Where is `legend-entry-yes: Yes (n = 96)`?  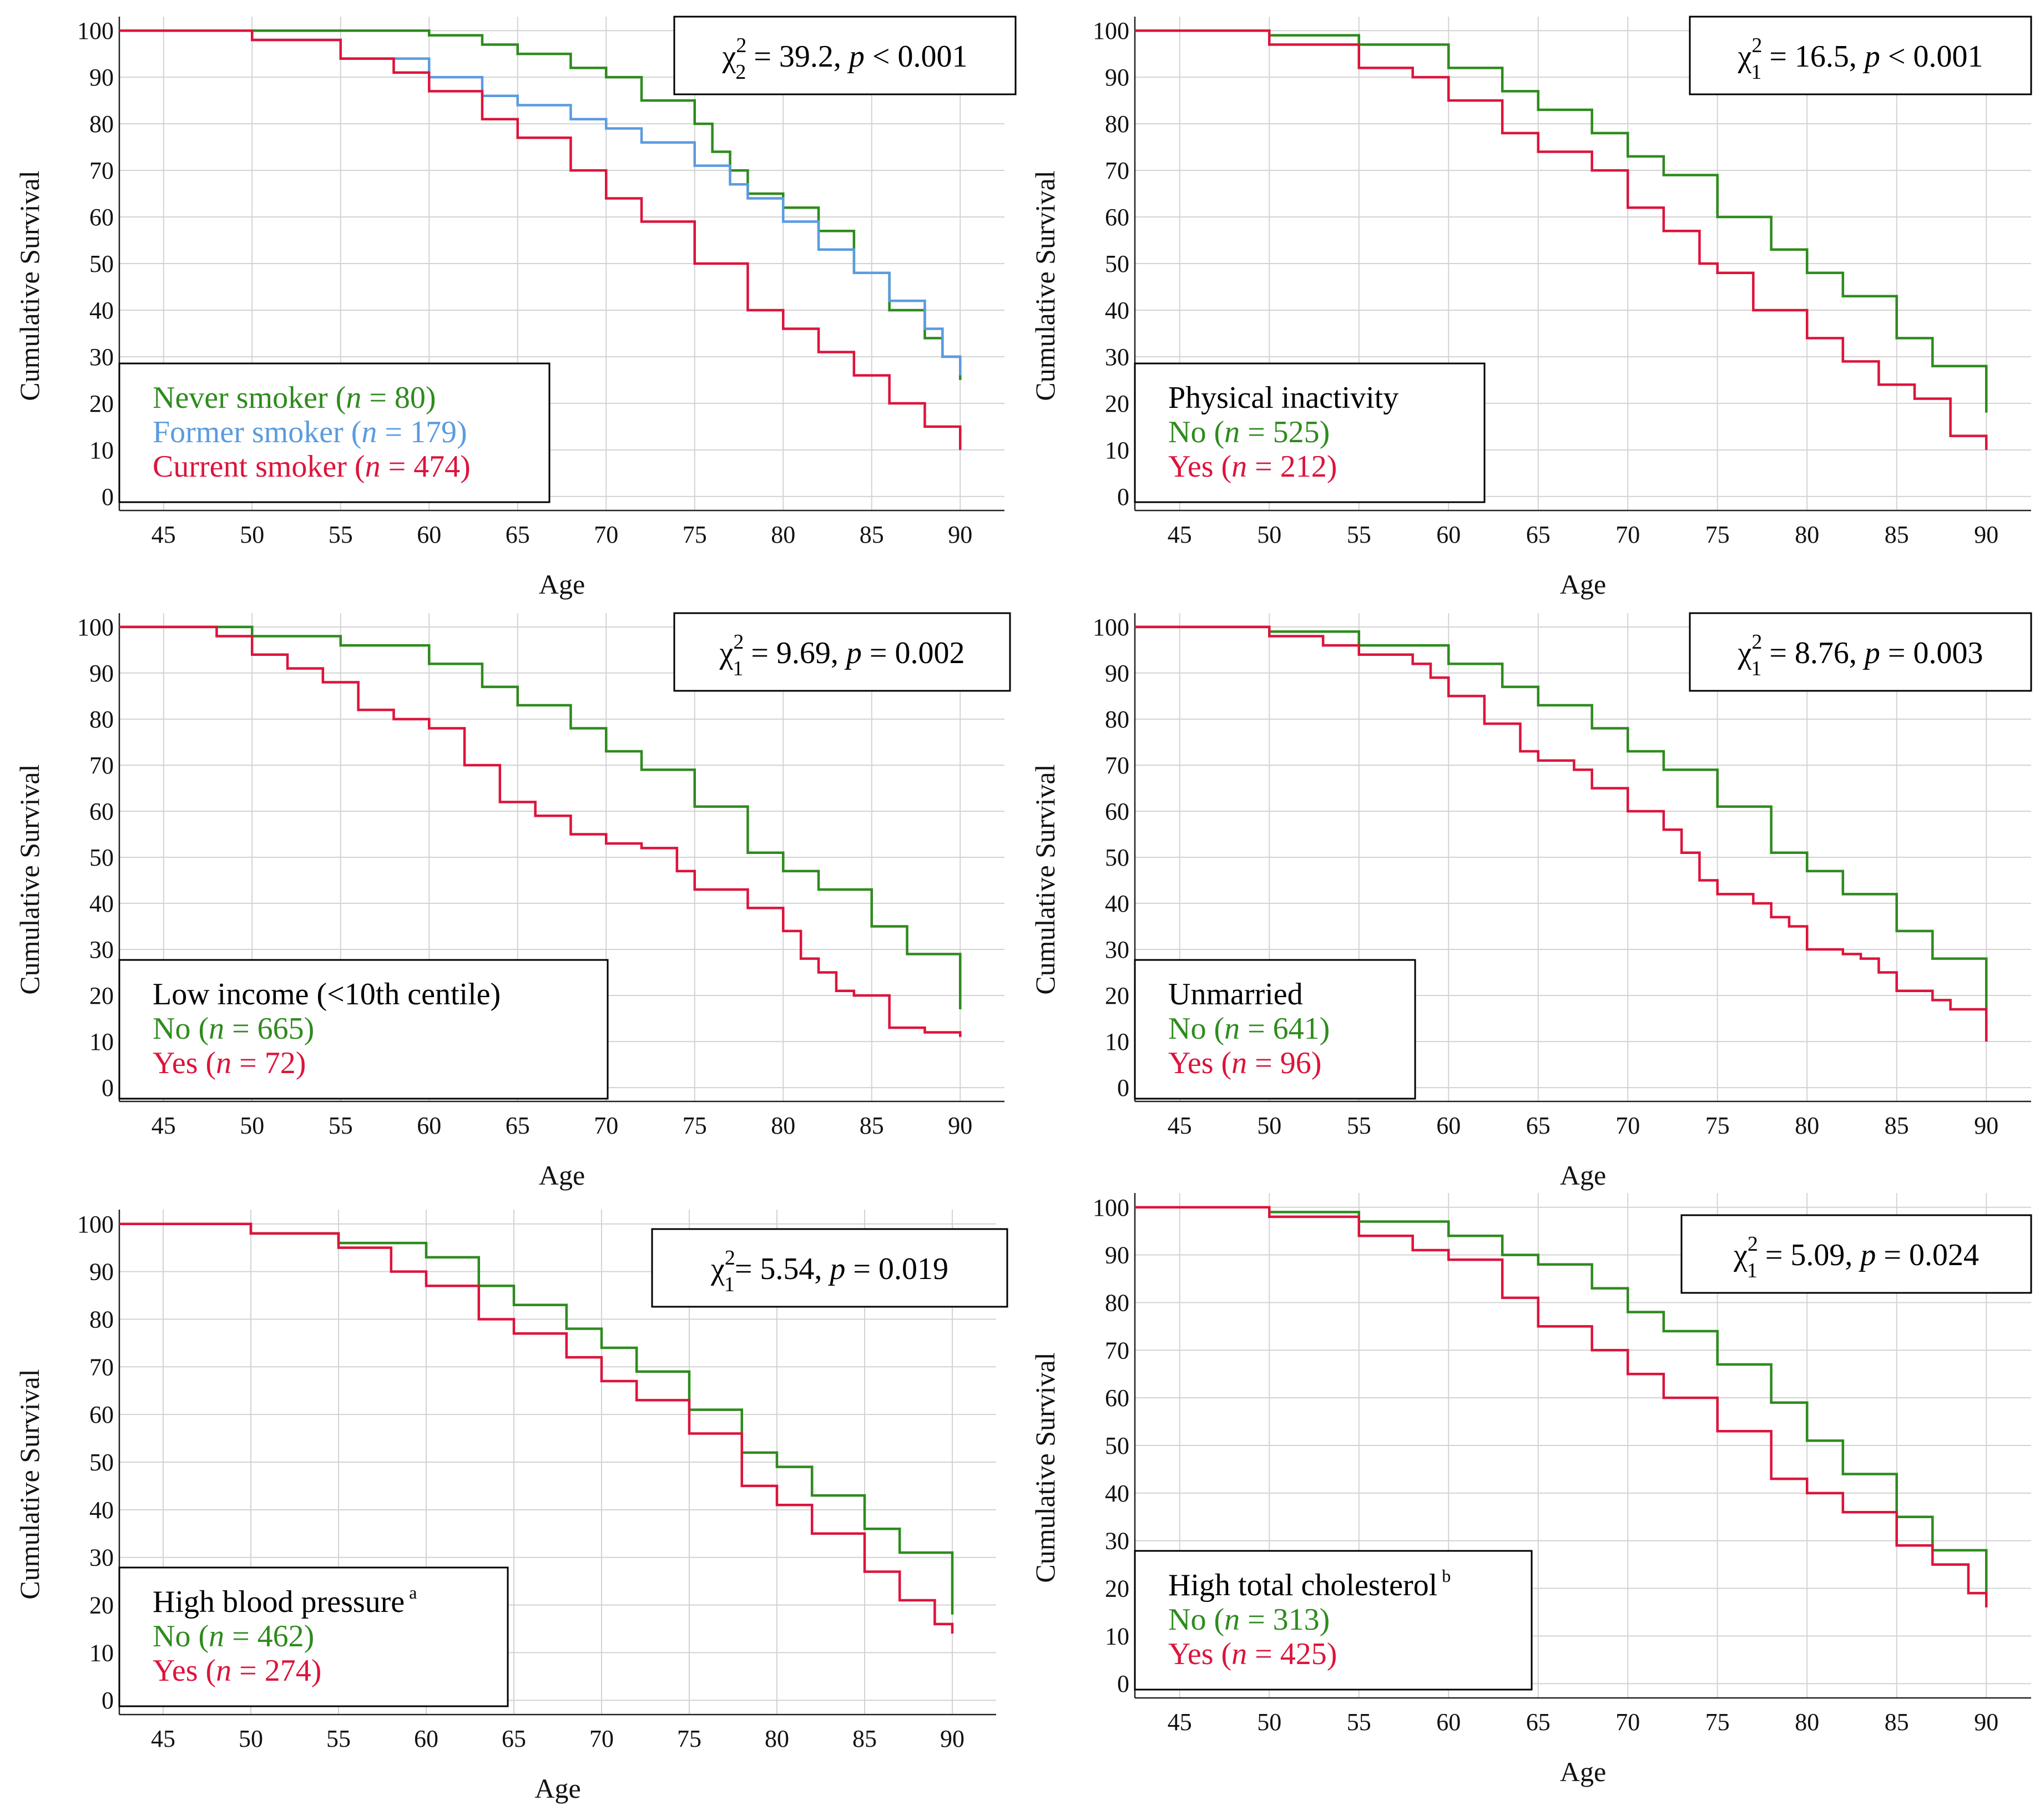 legend-entry-yes: Yes (n = 96) is located at coordinates (1244, 1063).